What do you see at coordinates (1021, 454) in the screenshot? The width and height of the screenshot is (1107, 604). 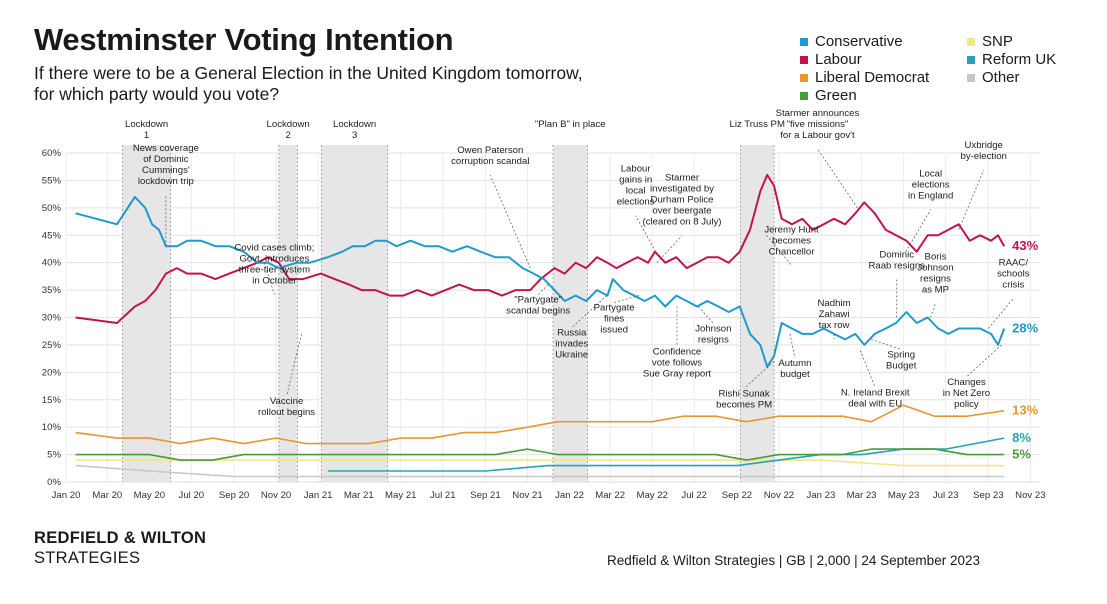 I see `end-label-green: 5%` at bounding box center [1021, 454].